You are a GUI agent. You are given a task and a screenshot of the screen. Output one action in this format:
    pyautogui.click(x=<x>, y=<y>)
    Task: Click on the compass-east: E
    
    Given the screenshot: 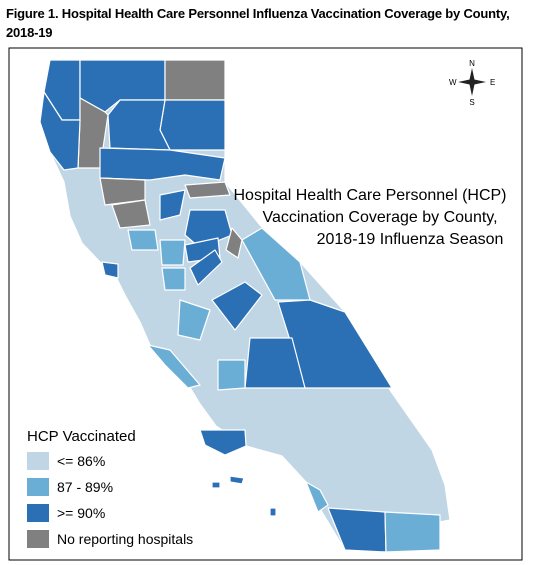 What is the action you would take?
    pyautogui.click(x=492, y=82)
    